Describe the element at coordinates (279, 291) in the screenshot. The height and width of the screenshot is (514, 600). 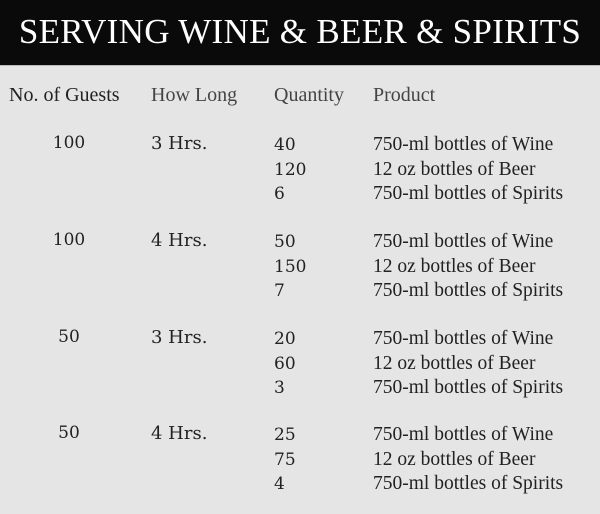
I see `quantity-value: 7` at that location.